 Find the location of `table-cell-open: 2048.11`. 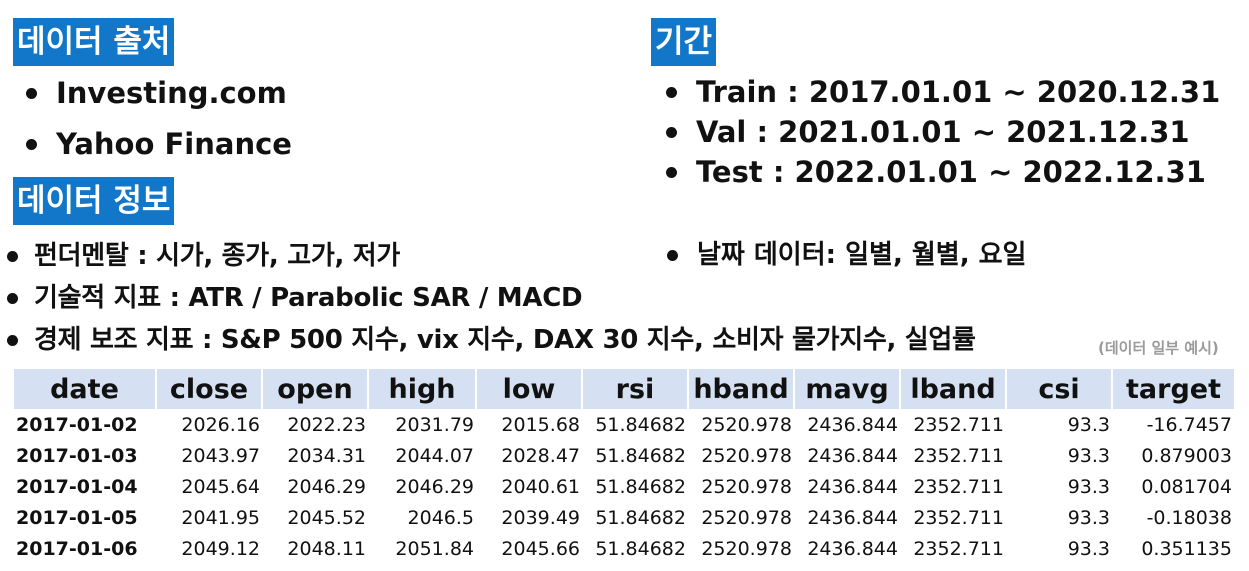

table-cell-open: 2048.11 is located at coordinates (326, 548).